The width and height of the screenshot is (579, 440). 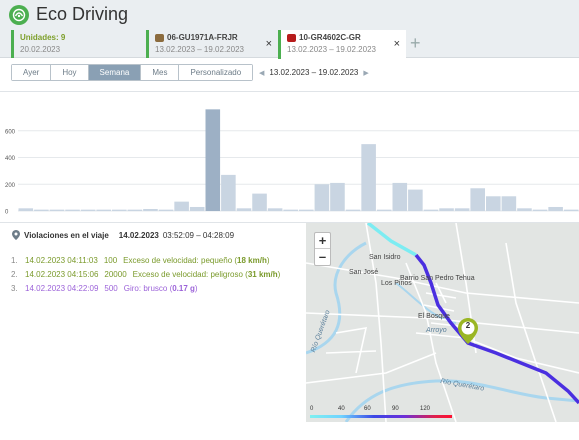 What do you see at coordinates (322, 256) in the screenshot?
I see `zoom-out-button: –` at bounding box center [322, 256].